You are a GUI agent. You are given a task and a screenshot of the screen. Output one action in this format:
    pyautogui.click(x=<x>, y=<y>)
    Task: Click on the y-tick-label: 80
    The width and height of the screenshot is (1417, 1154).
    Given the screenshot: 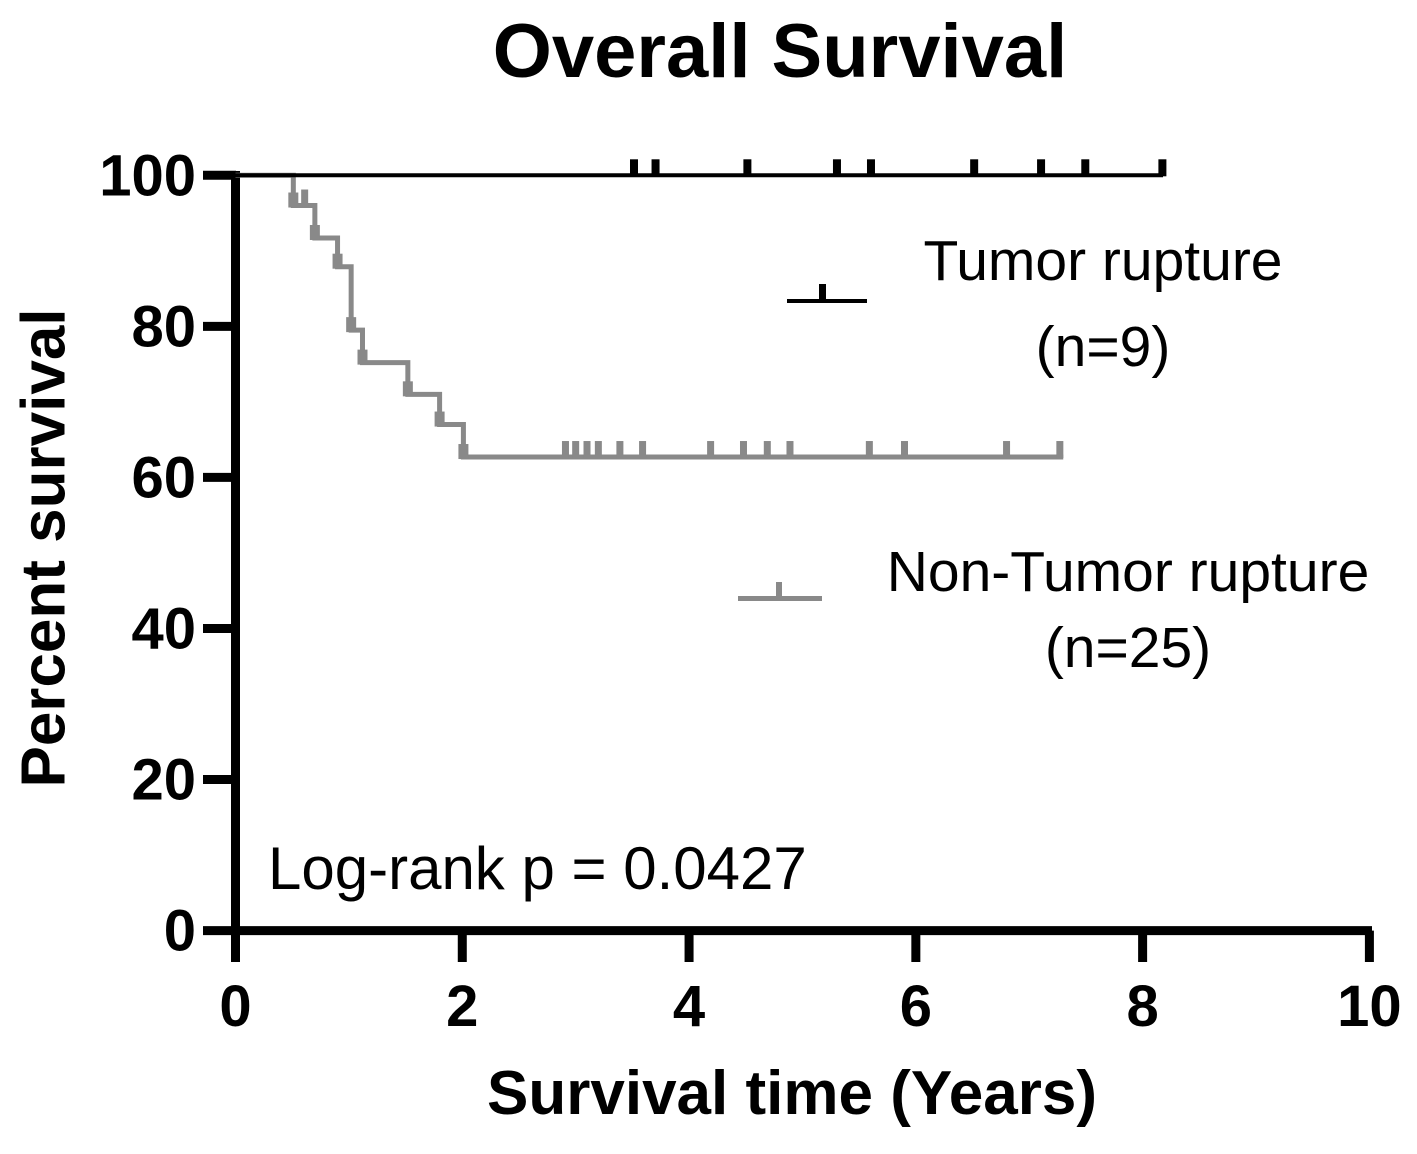 What is the action you would take?
    pyautogui.click(x=163, y=326)
    